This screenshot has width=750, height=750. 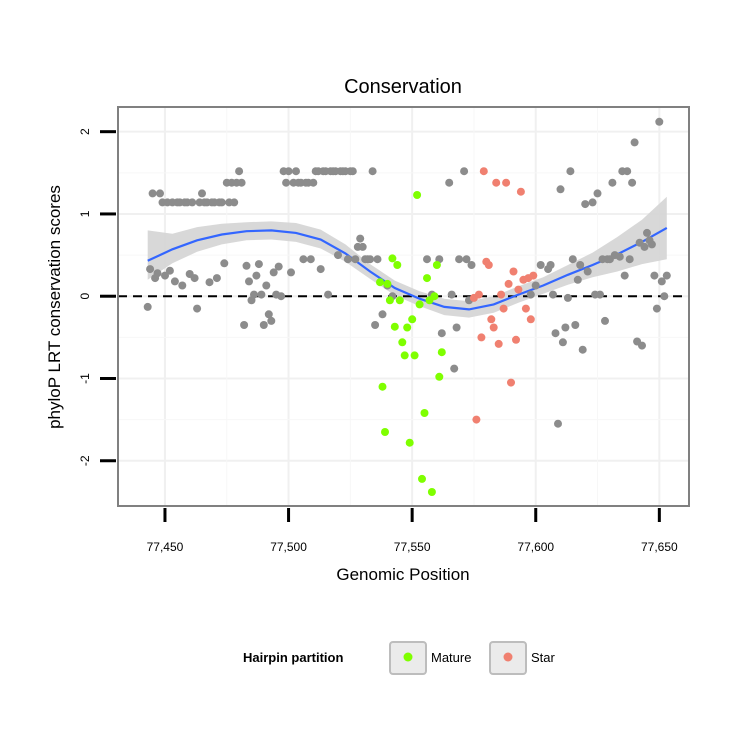 What do you see at coordinates (85, 296) in the screenshot?
I see `y-tick-label: 0` at bounding box center [85, 296].